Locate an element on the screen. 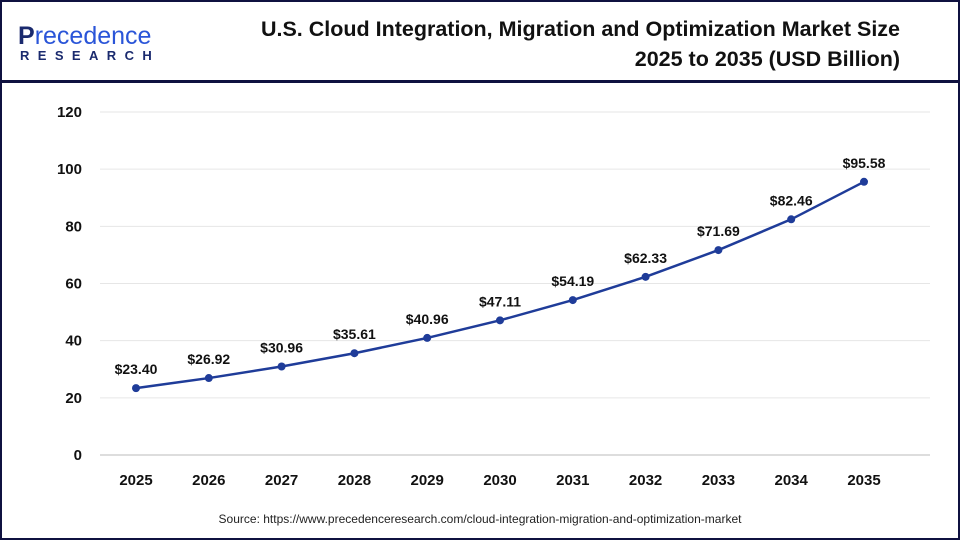 This screenshot has width=960, height=540. y-tick-label: 0 is located at coordinates (78, 455).